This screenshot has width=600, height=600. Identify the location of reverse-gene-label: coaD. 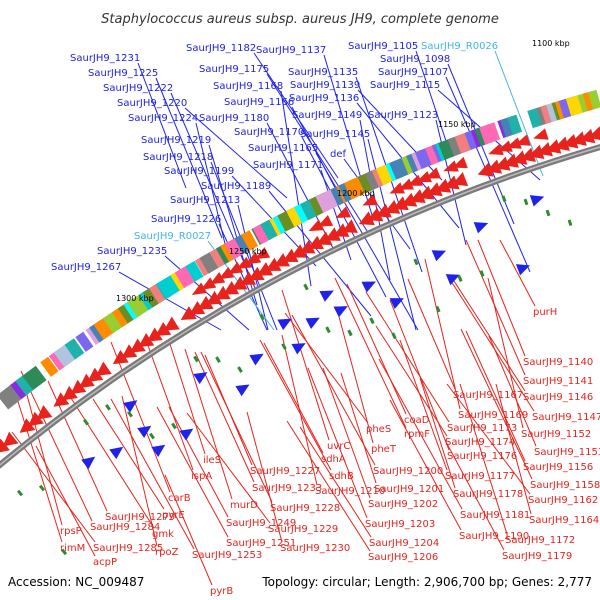
(417, 420).